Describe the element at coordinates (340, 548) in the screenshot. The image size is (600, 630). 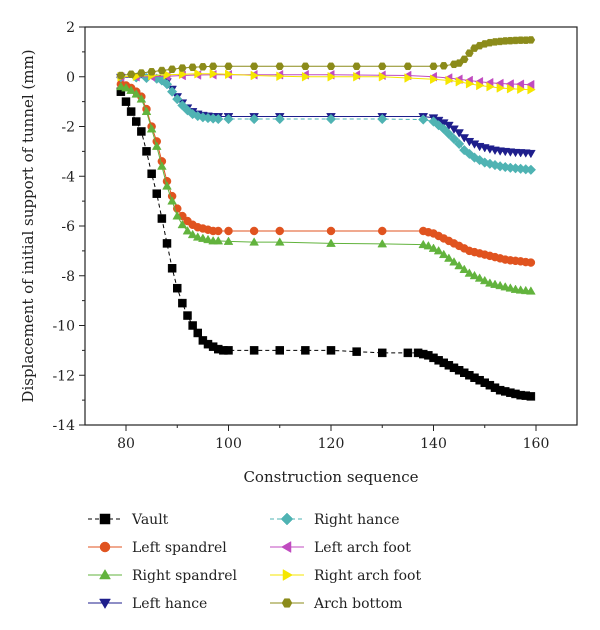
I see `legend-item: Left arch foot` at that location.